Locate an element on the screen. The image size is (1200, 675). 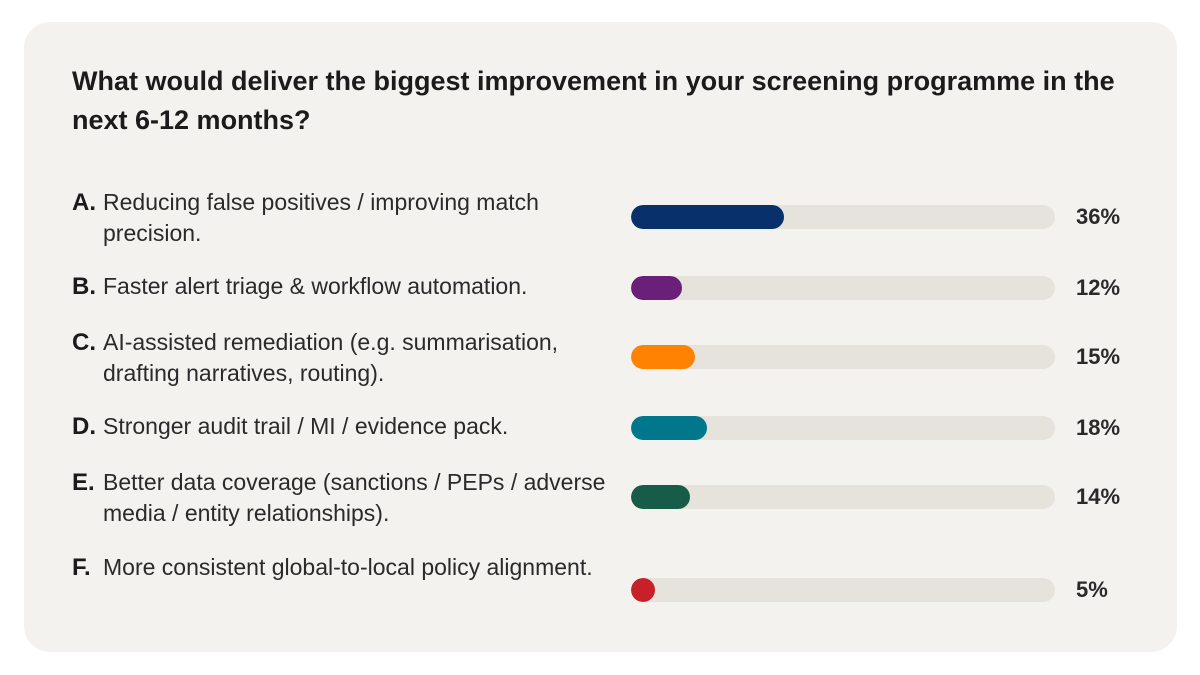
value-label: 14% is located at coordinates (1098, 496).